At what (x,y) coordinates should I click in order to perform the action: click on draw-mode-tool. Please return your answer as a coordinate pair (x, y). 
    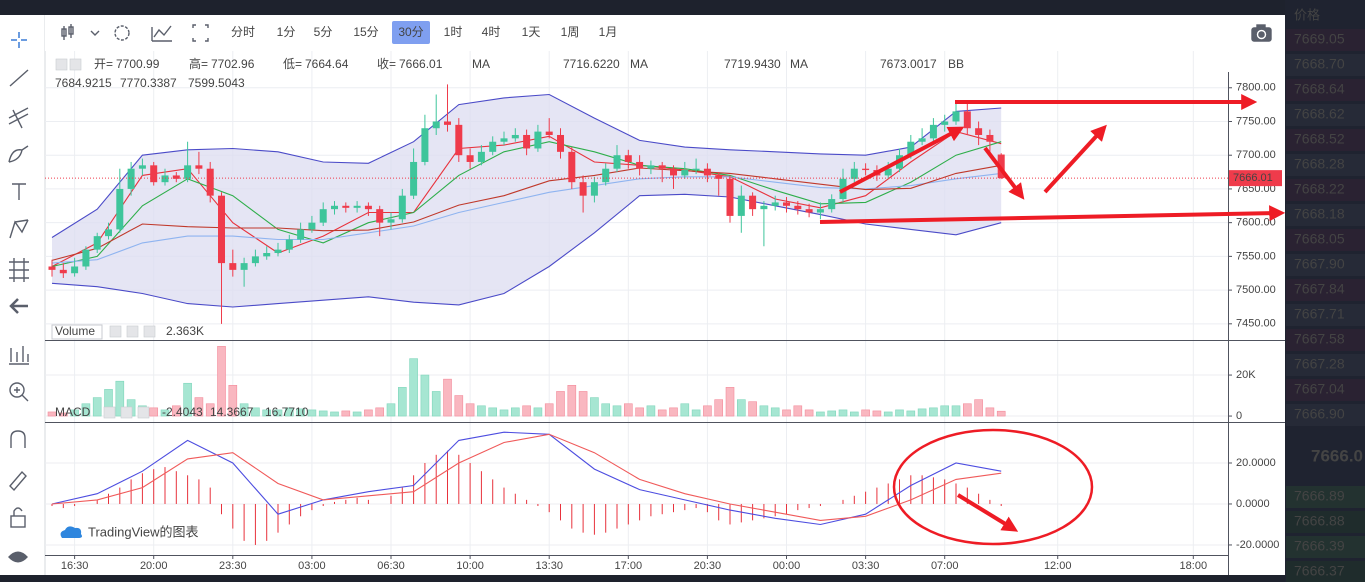
    Looking at the image, I should click on (18, 481).